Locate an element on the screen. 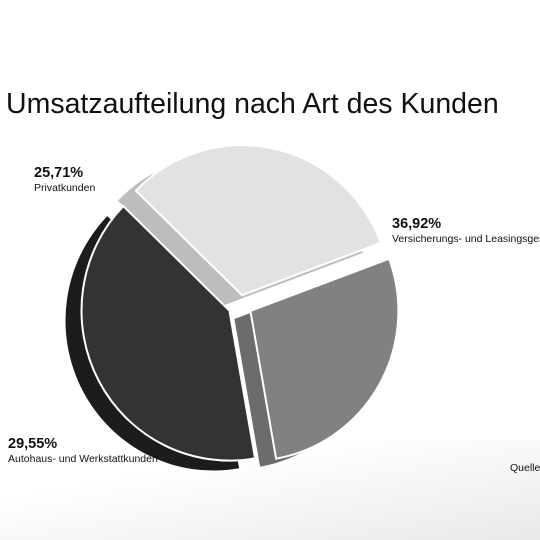  source-label: Quelle is located at coordinates (525, 468).